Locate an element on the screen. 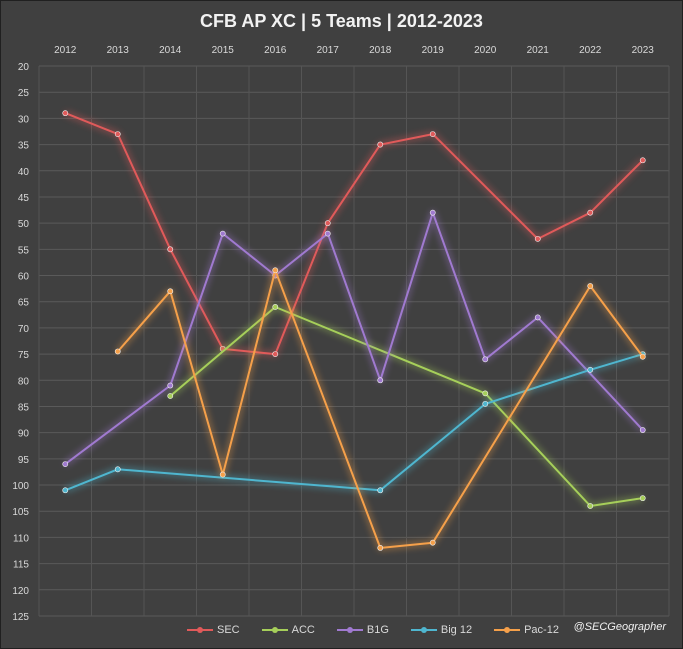 The image size is (683, 649). legend: SEC ACC B1G Big 12 Pac-12 is located at coordinates (384, 630).